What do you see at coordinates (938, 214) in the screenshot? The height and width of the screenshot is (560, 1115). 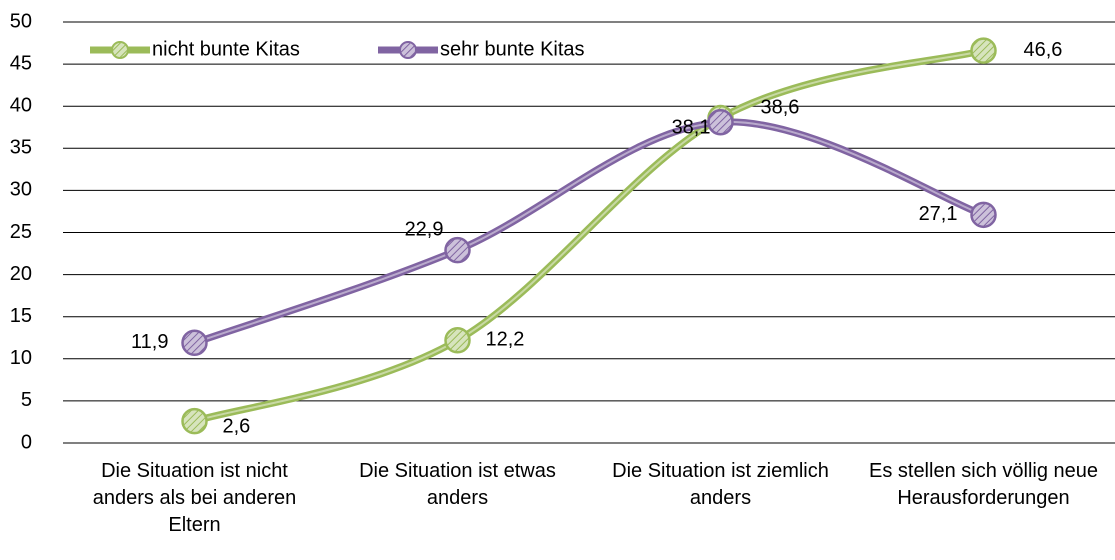 I see `data-label: 27,1` at bounding box center [938, 214].